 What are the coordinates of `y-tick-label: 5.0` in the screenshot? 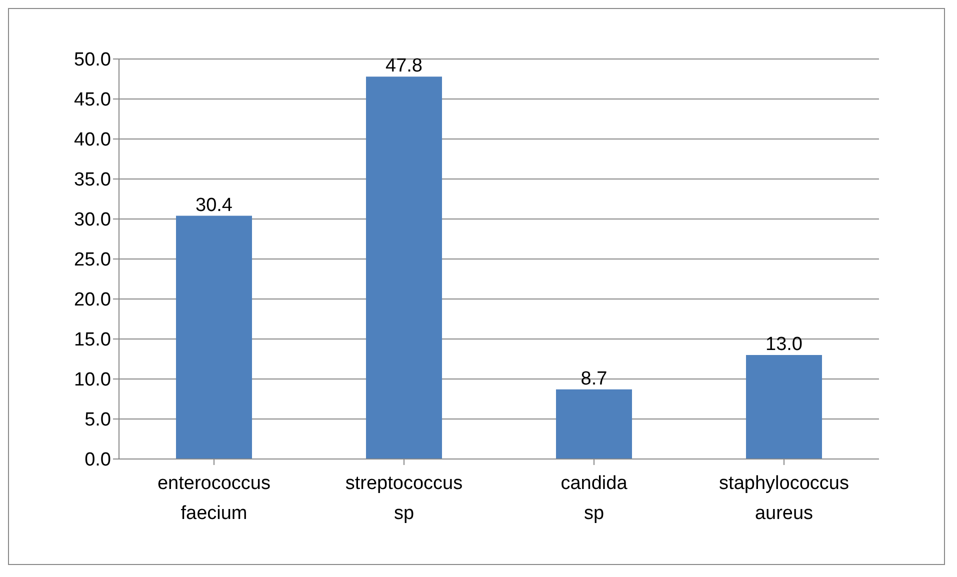 It's located at (97, 420).